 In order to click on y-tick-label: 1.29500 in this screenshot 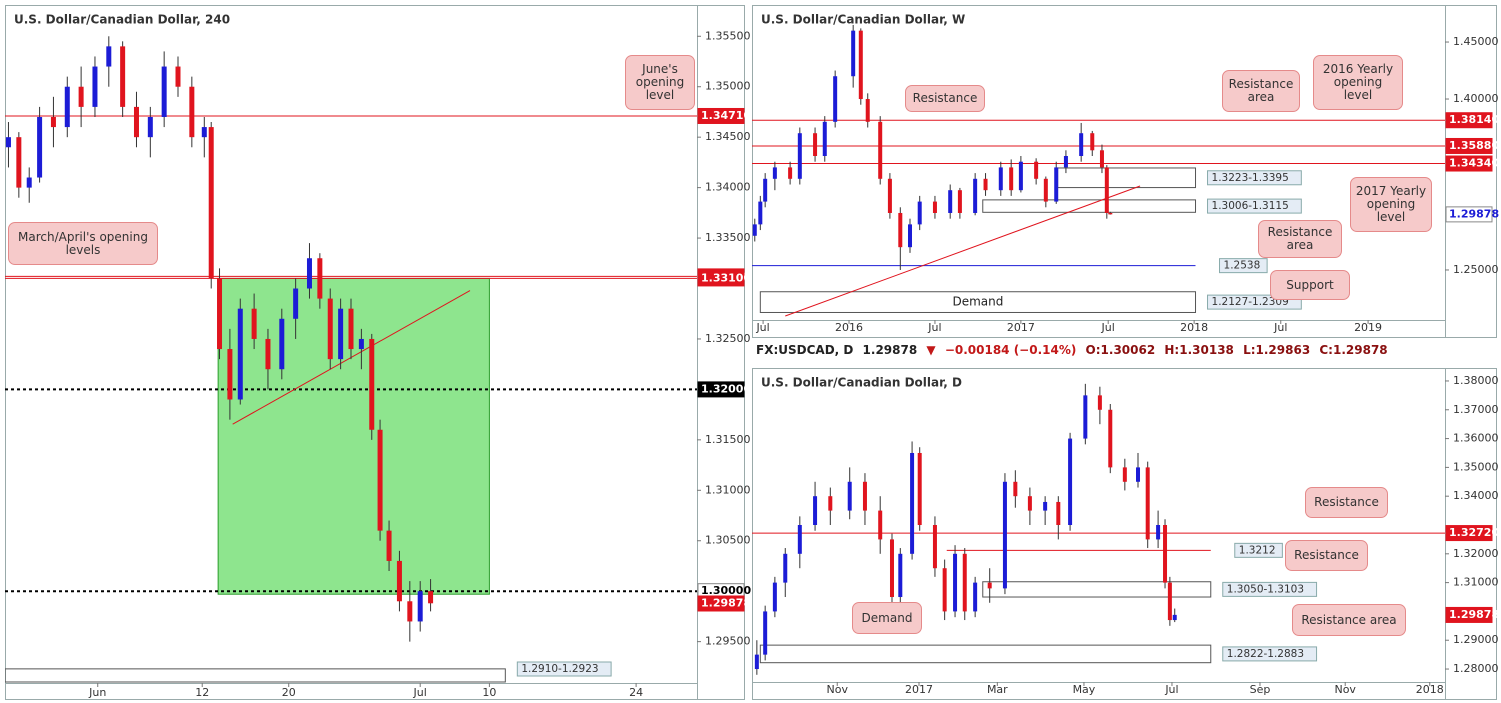, I will do `click(728, 641)`.